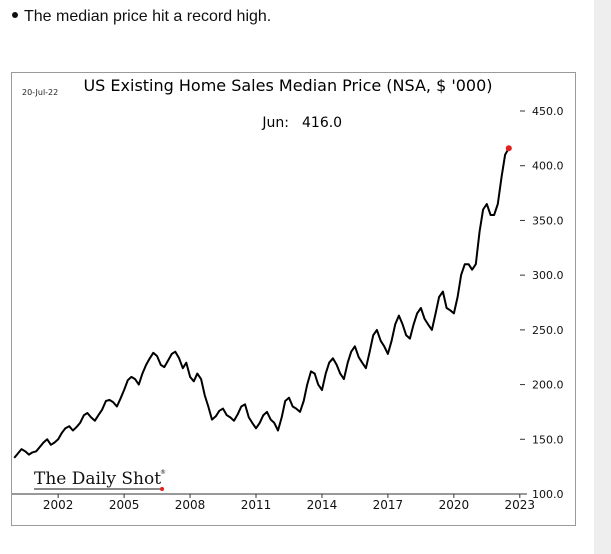 This screenshot has height=554, width=611. What do you see at coordinates (124, 505) in the screenshot?
I see `x-tick-label: 2005` at bounding box center [124, 505].